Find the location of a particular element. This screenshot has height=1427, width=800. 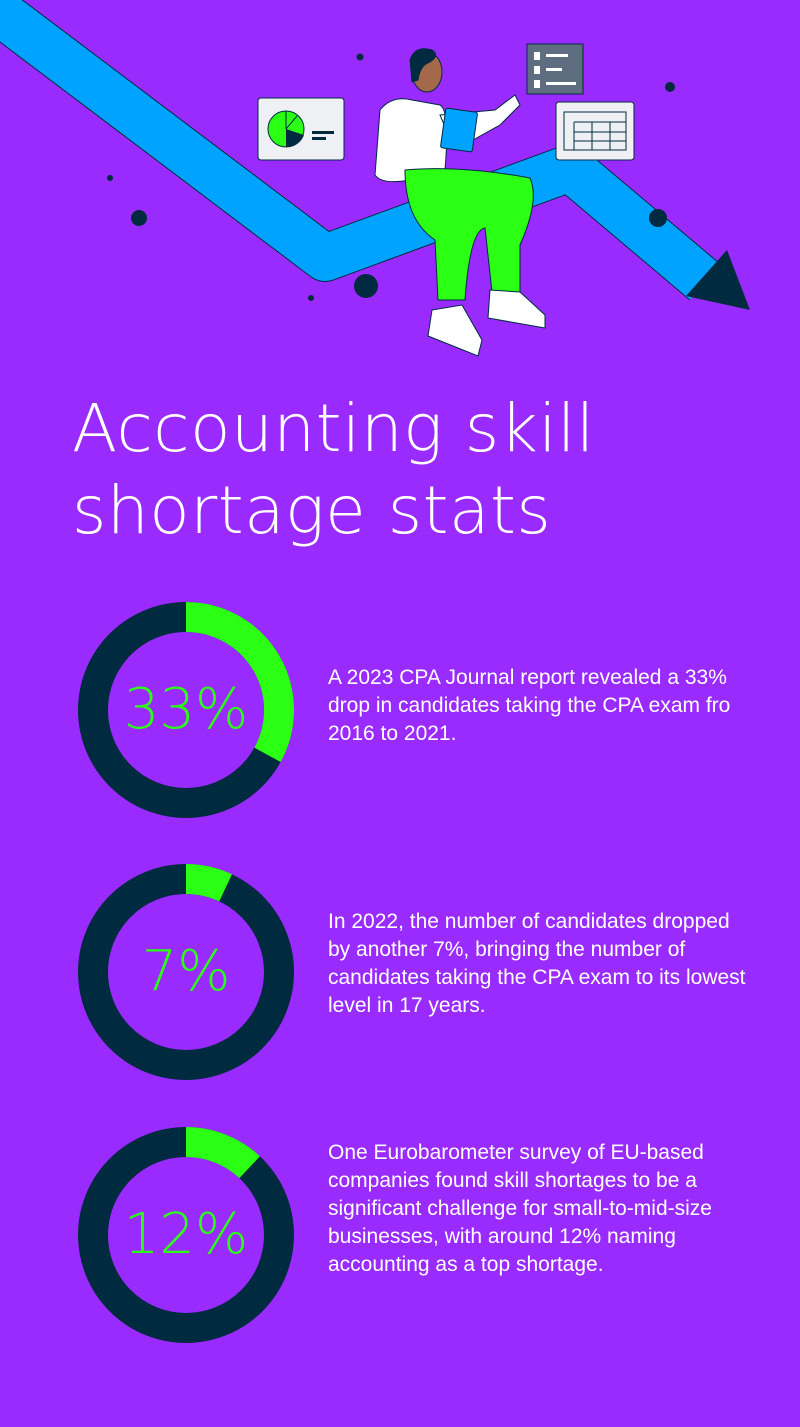

stat-percentage: 33% is located at coordinates (186, 709).